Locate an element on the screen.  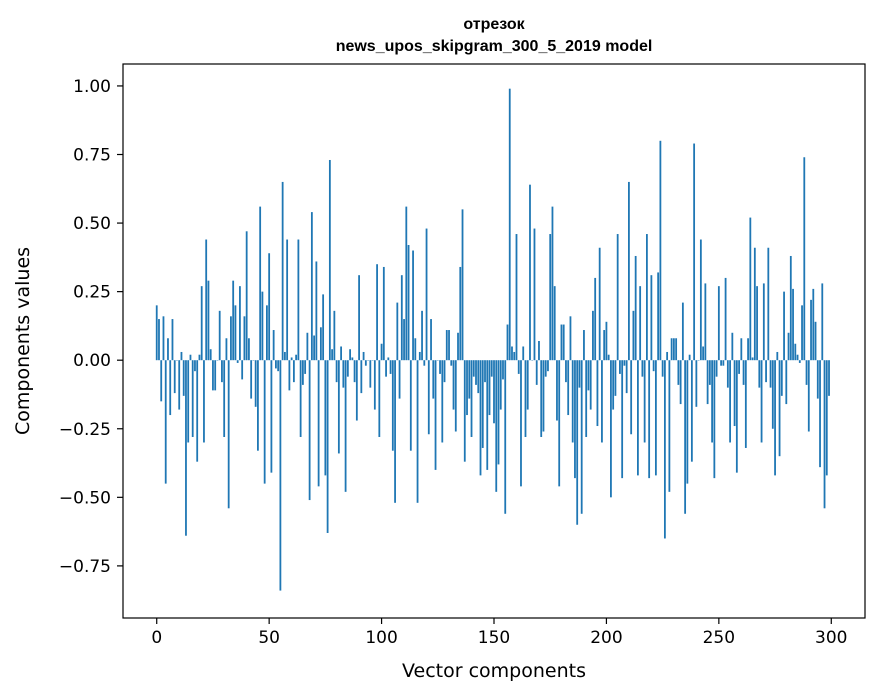
y-axis-ticks: −0.75 −0.50 −0.25 0.00 0.25 0.50 0.75 1.00 is located at coordinates (91, 327).